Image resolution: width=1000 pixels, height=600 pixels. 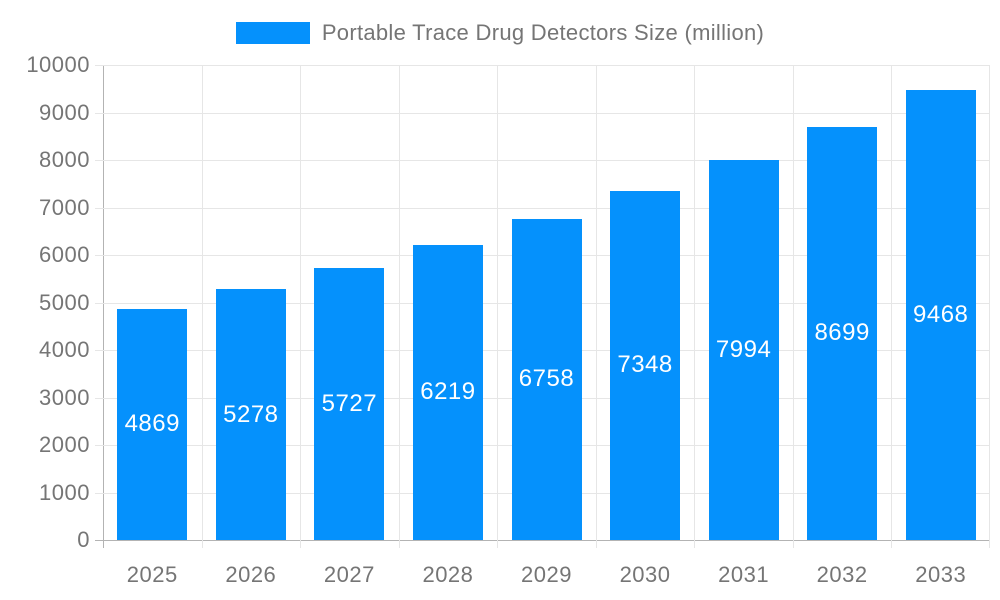 I want to click on bar-2025: 4869, so click(x=152, y=424).